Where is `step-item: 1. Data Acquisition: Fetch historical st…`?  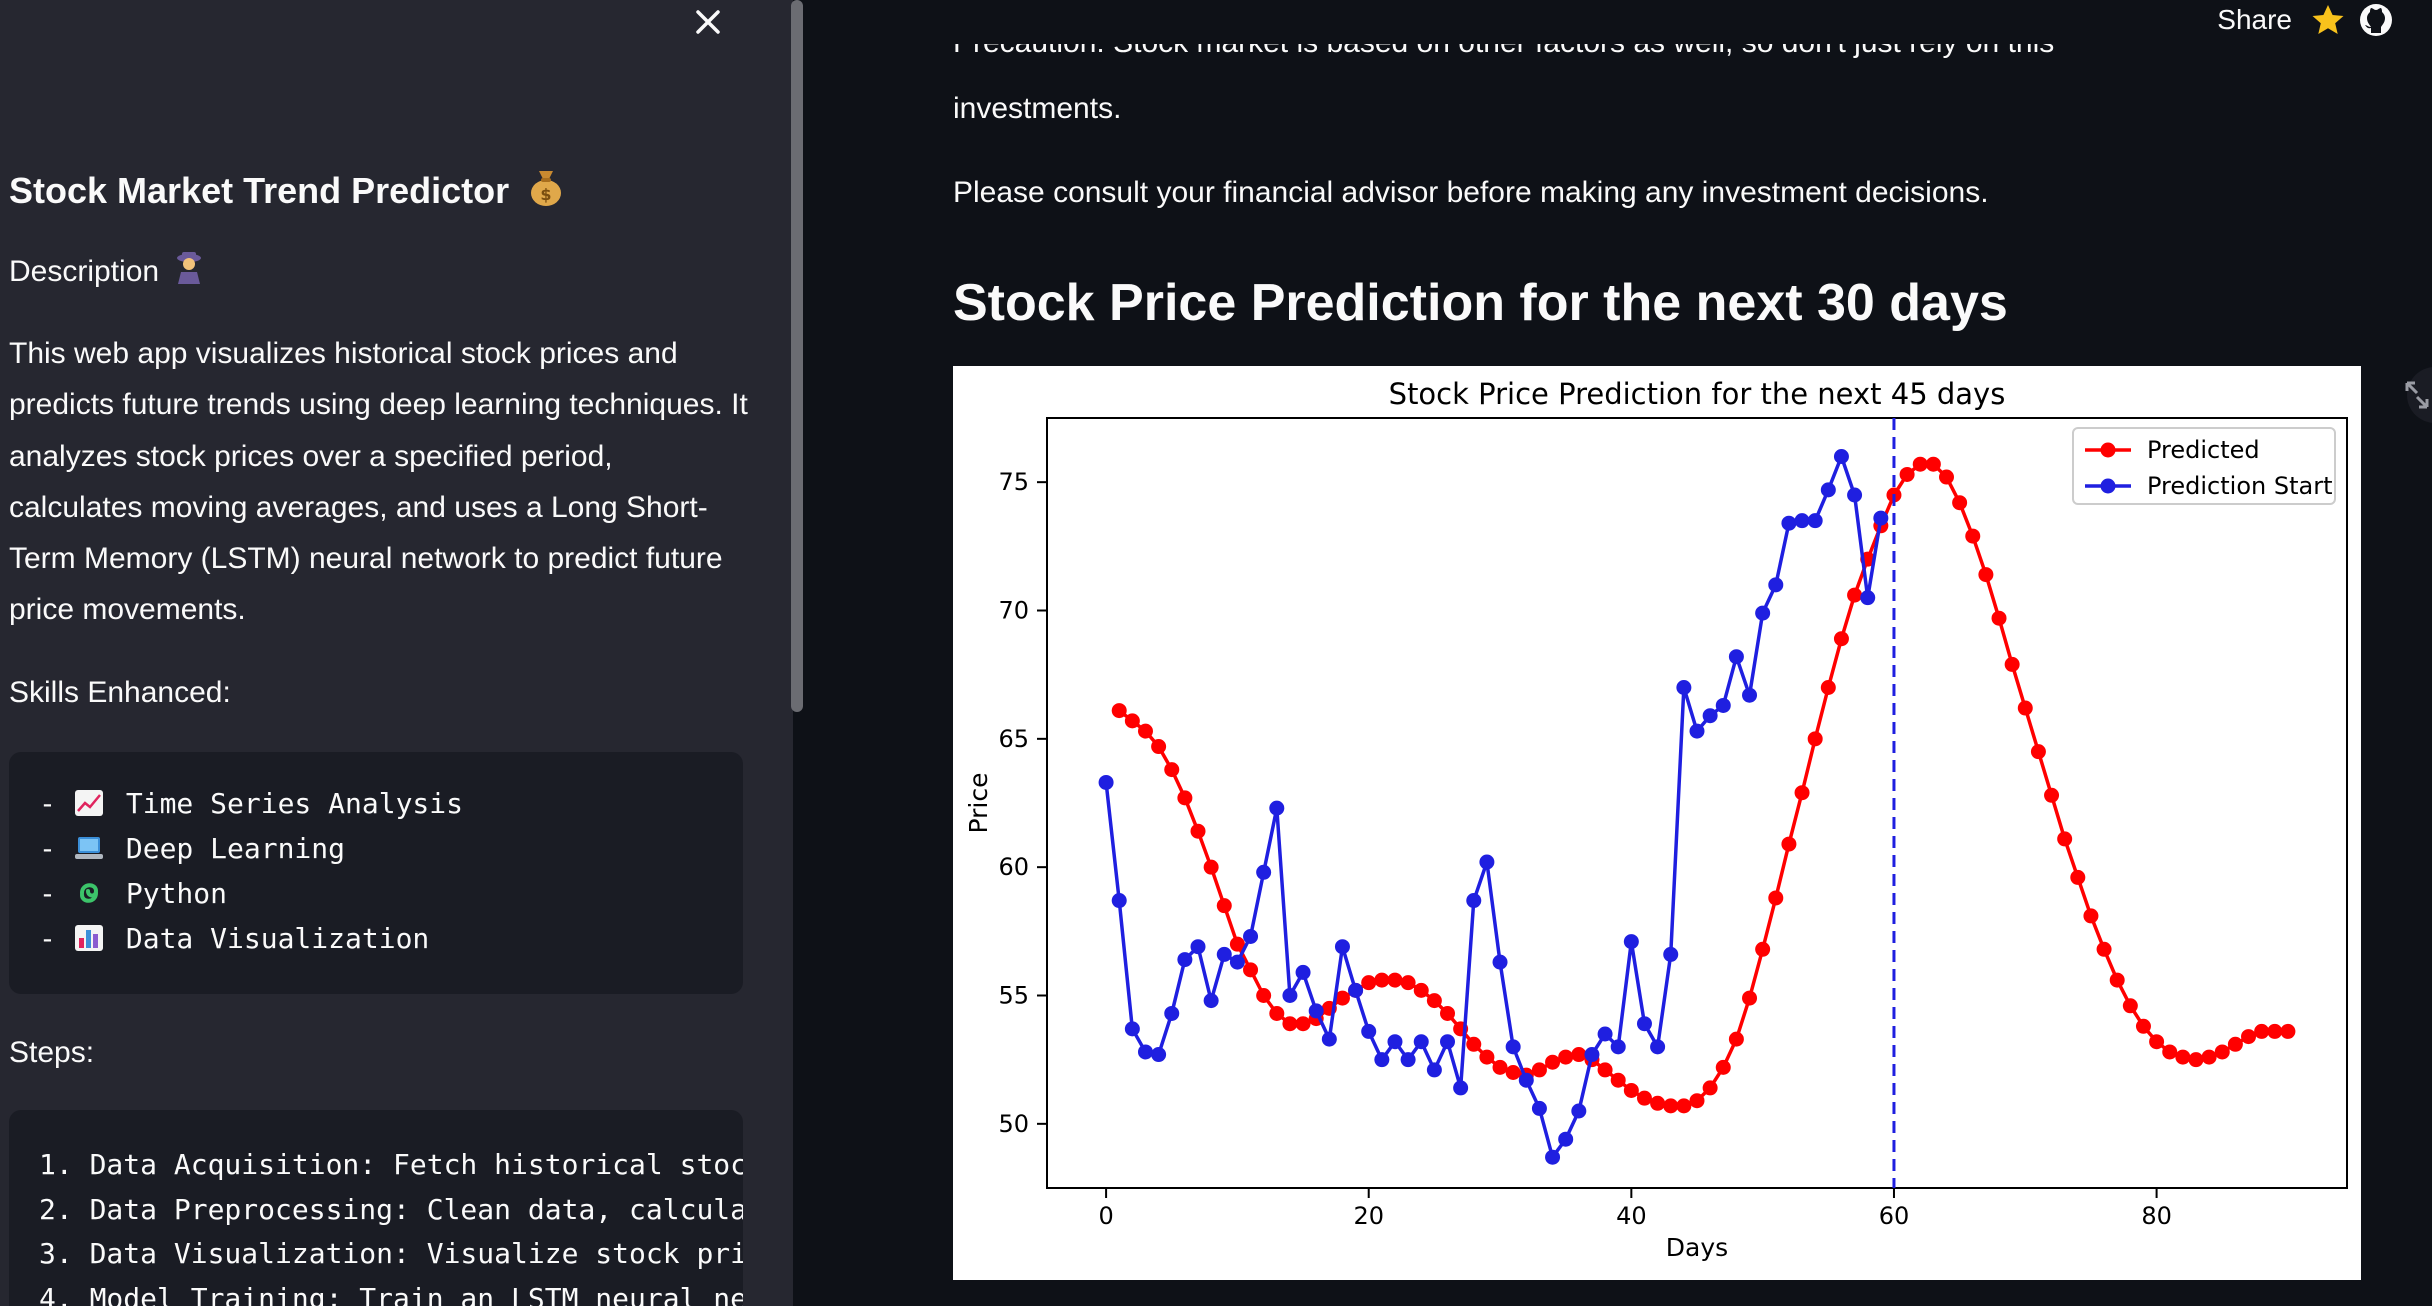 step-item: 1. Data Acquisition: Fetch historical st… is located at coordinates (391, 1164).